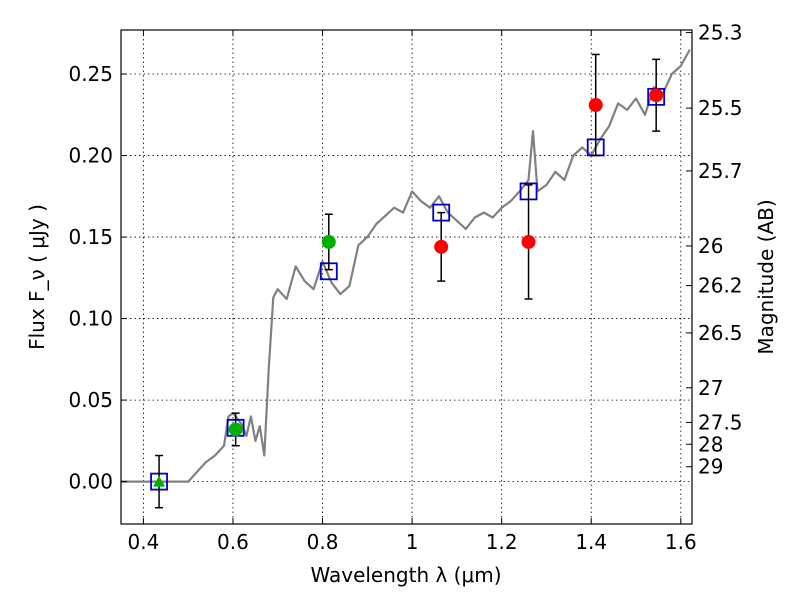 This screenshot has width=800, height=600. What do you see at coordinates (323, 542) in the screenshot?
I see `x-tick-label: 0.8` at bounding box center [323, 542].